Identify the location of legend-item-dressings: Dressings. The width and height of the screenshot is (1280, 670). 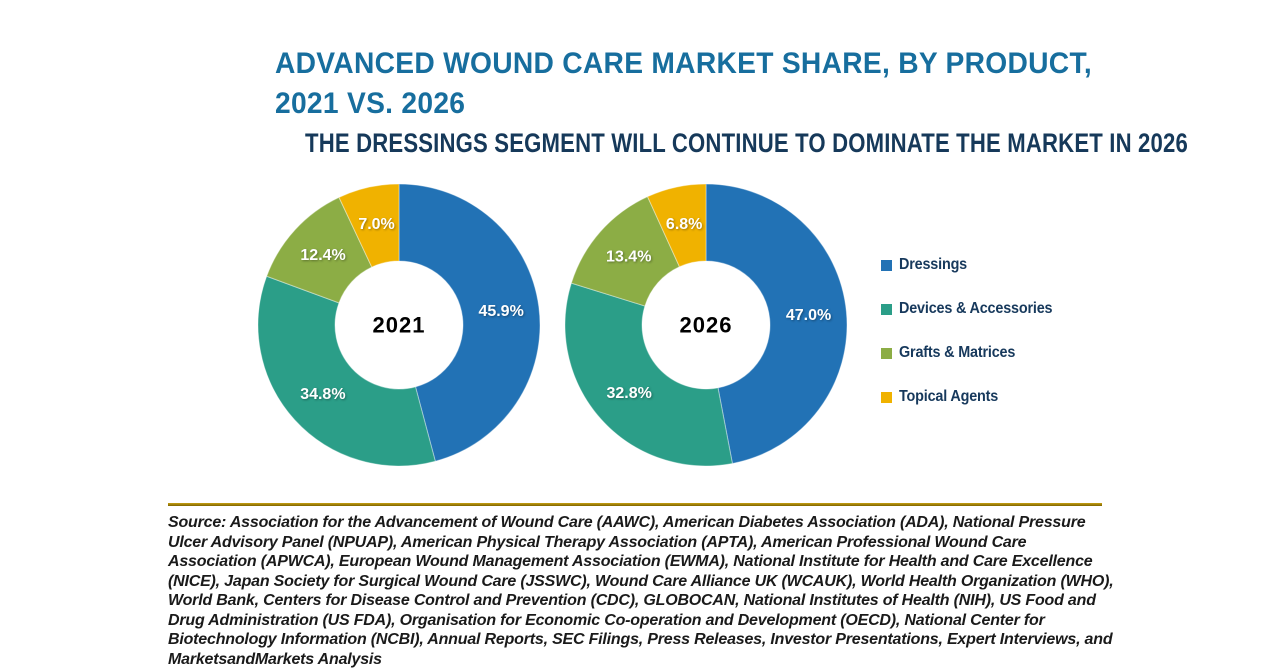
(975, 265).